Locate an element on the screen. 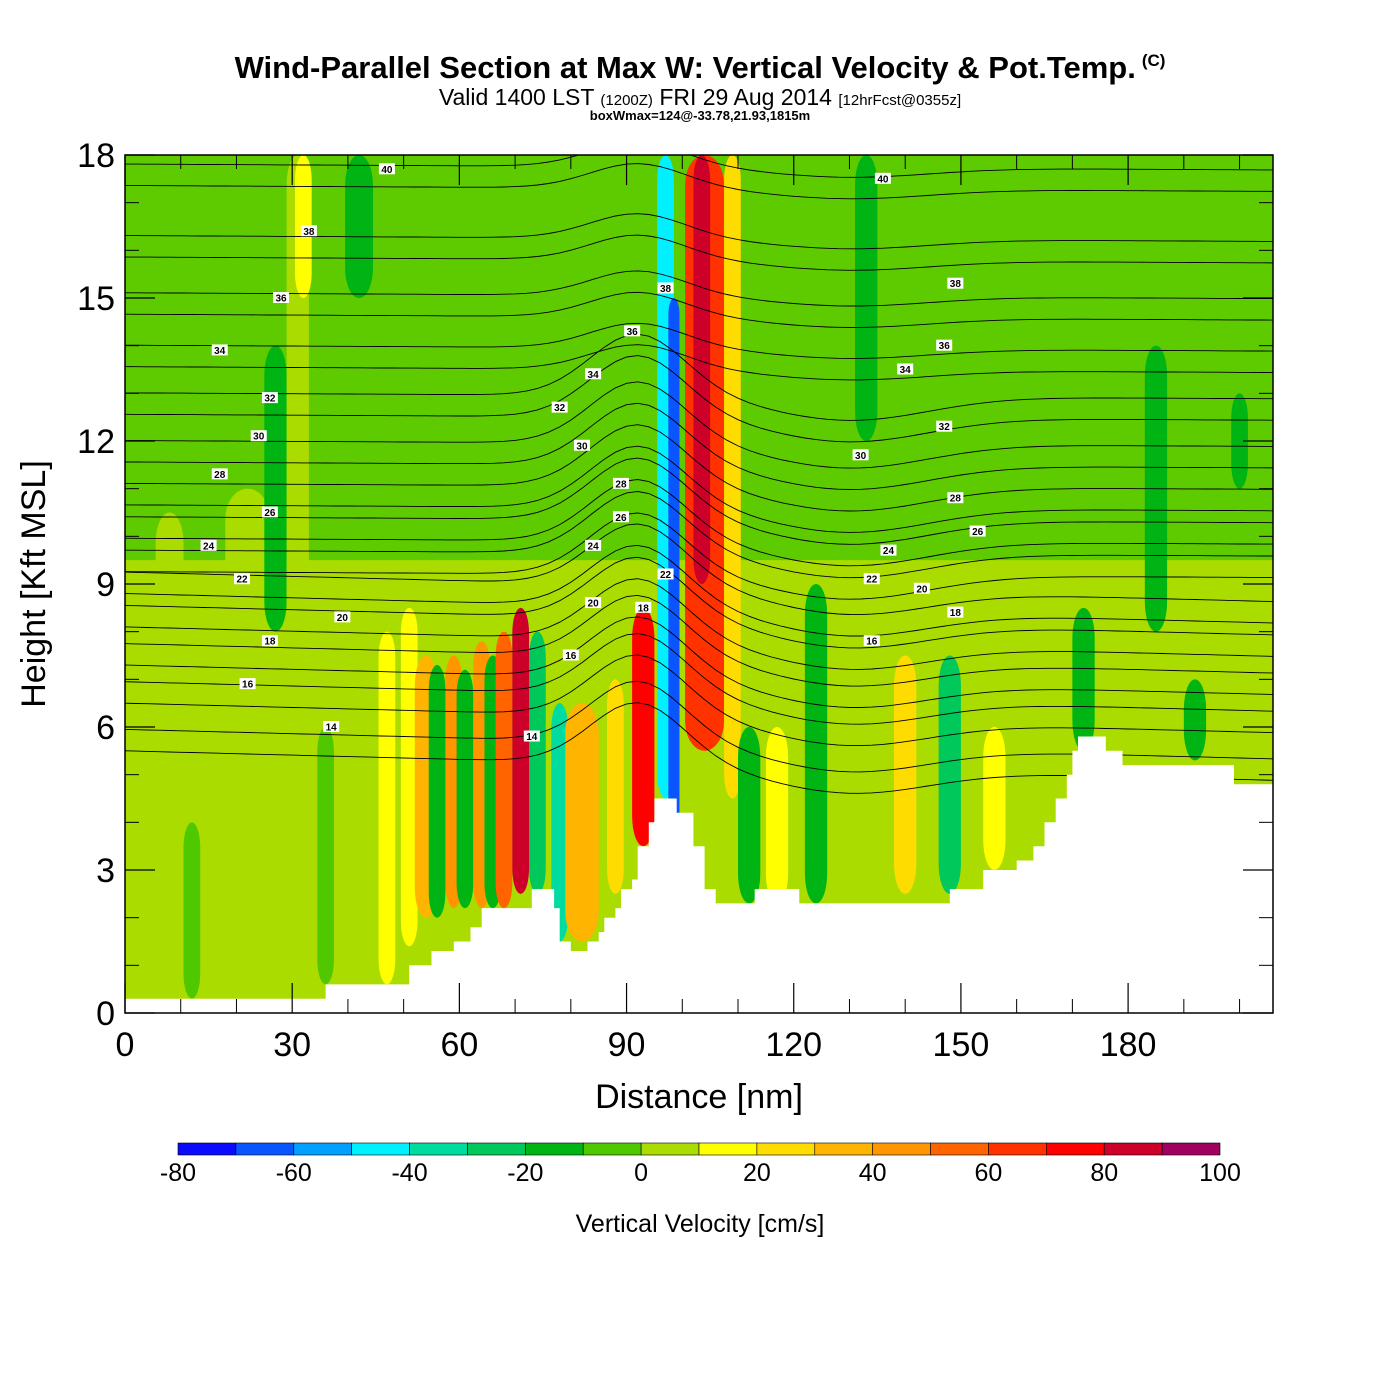 The width and height of the screenshot is (1400, 1400). isentrope-label-8: 24 is located at coordinates (208, 545).